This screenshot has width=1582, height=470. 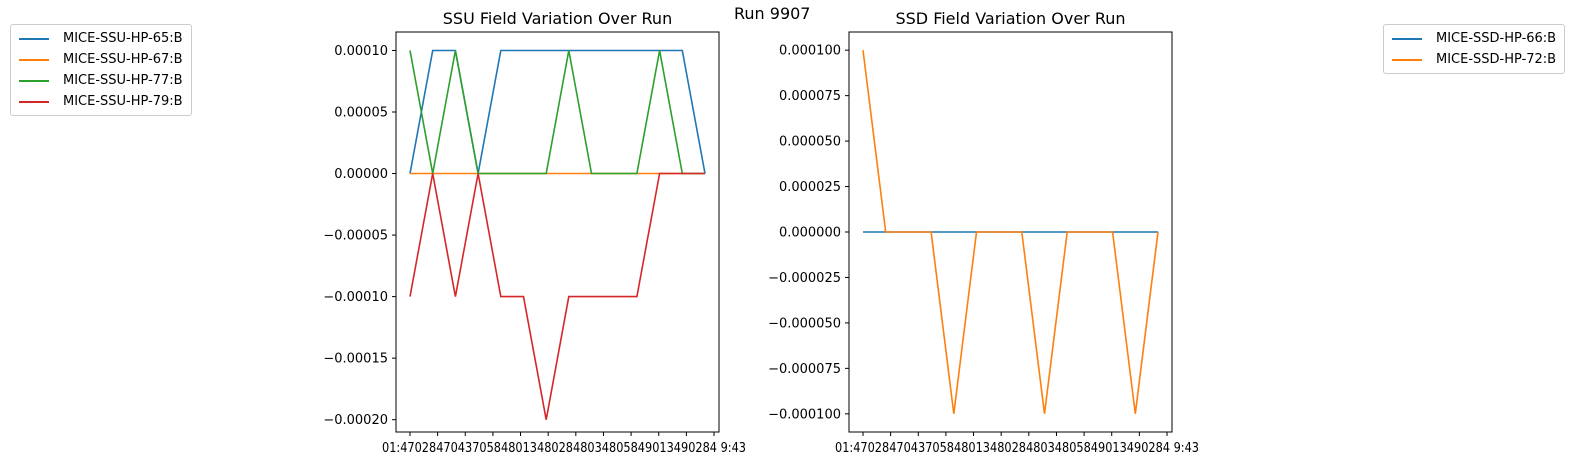 I want to click on legend-entry: MICE-SSD-HP-66:B, so click(x=1474, y=38).